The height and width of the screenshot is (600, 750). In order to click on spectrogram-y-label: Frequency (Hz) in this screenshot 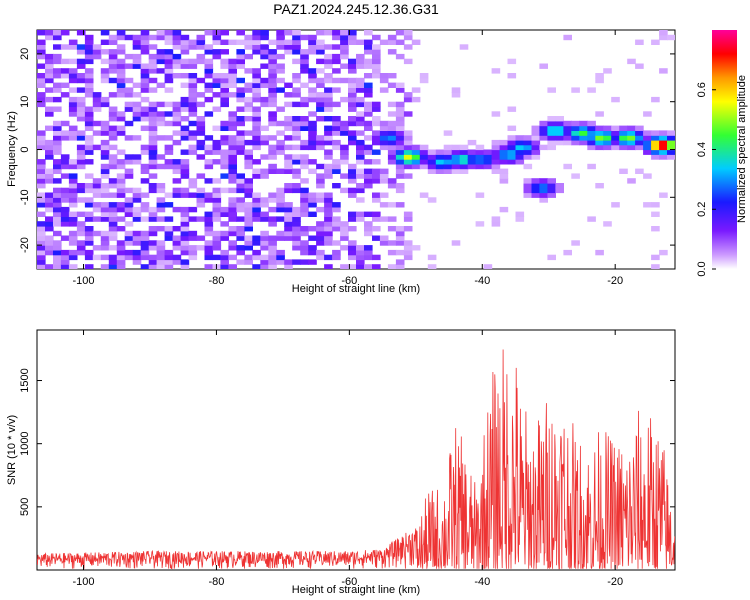, I will do `click(12, 149)`.